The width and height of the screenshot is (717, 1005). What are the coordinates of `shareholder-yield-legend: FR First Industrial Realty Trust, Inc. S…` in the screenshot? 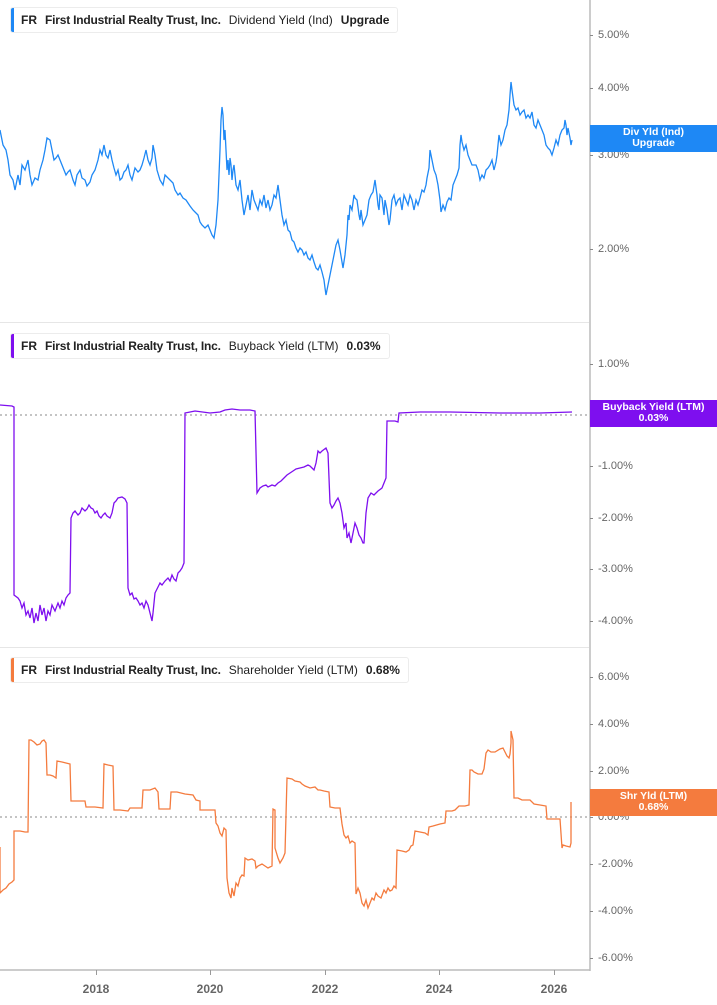 It's located at (209, 670).